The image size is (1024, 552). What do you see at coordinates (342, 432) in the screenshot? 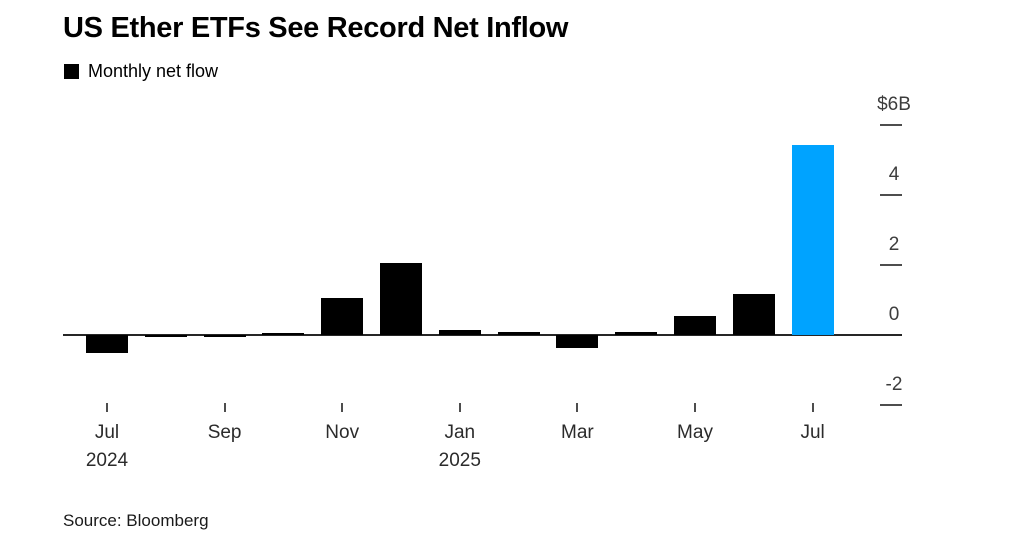
I see `x-tick-label-4: Nov` at bounding box center [342, 432].